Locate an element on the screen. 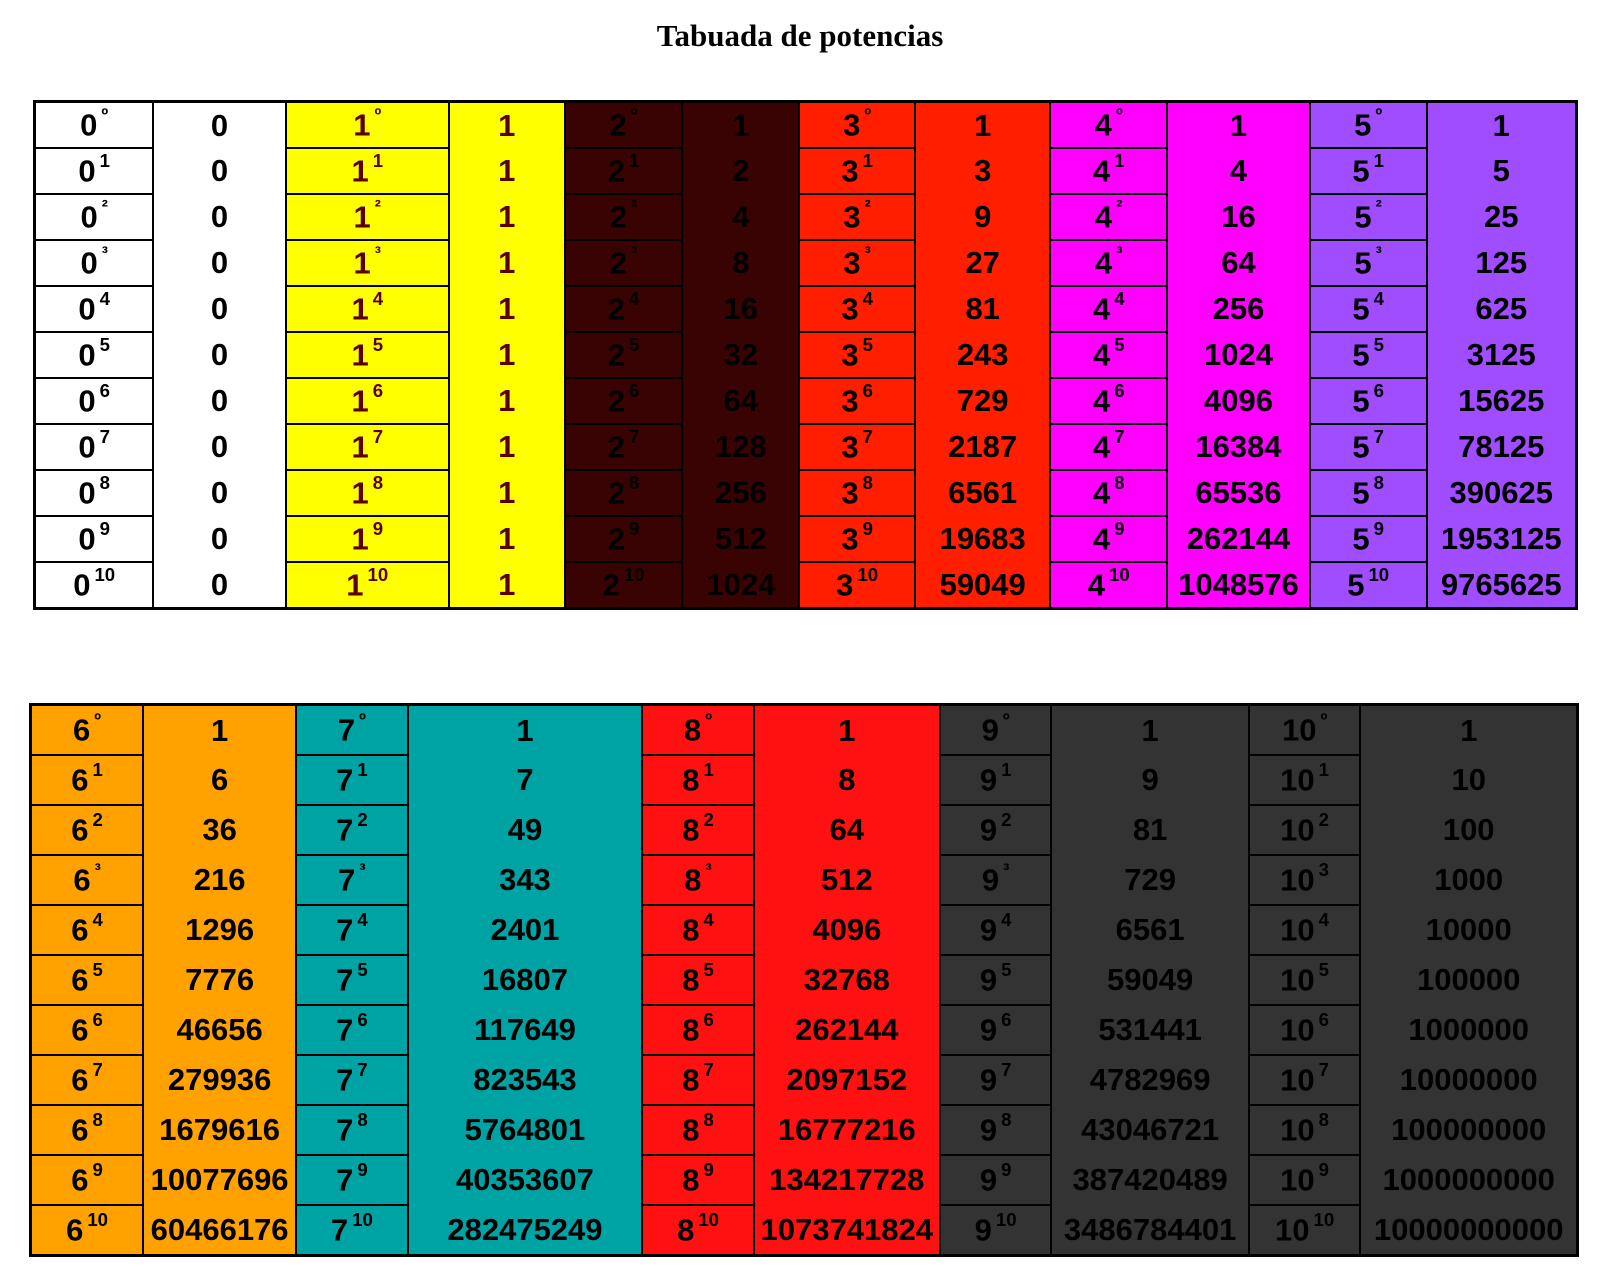 The height and width of the screenshot is (1277, 1600). power-value: 343 is located at coordinates (525, 880).